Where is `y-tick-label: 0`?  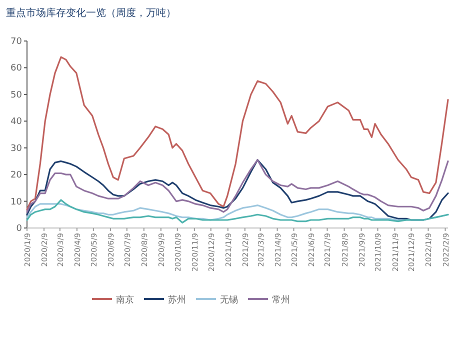 y-tick-label: 0 is located at coordinates (19, 229).